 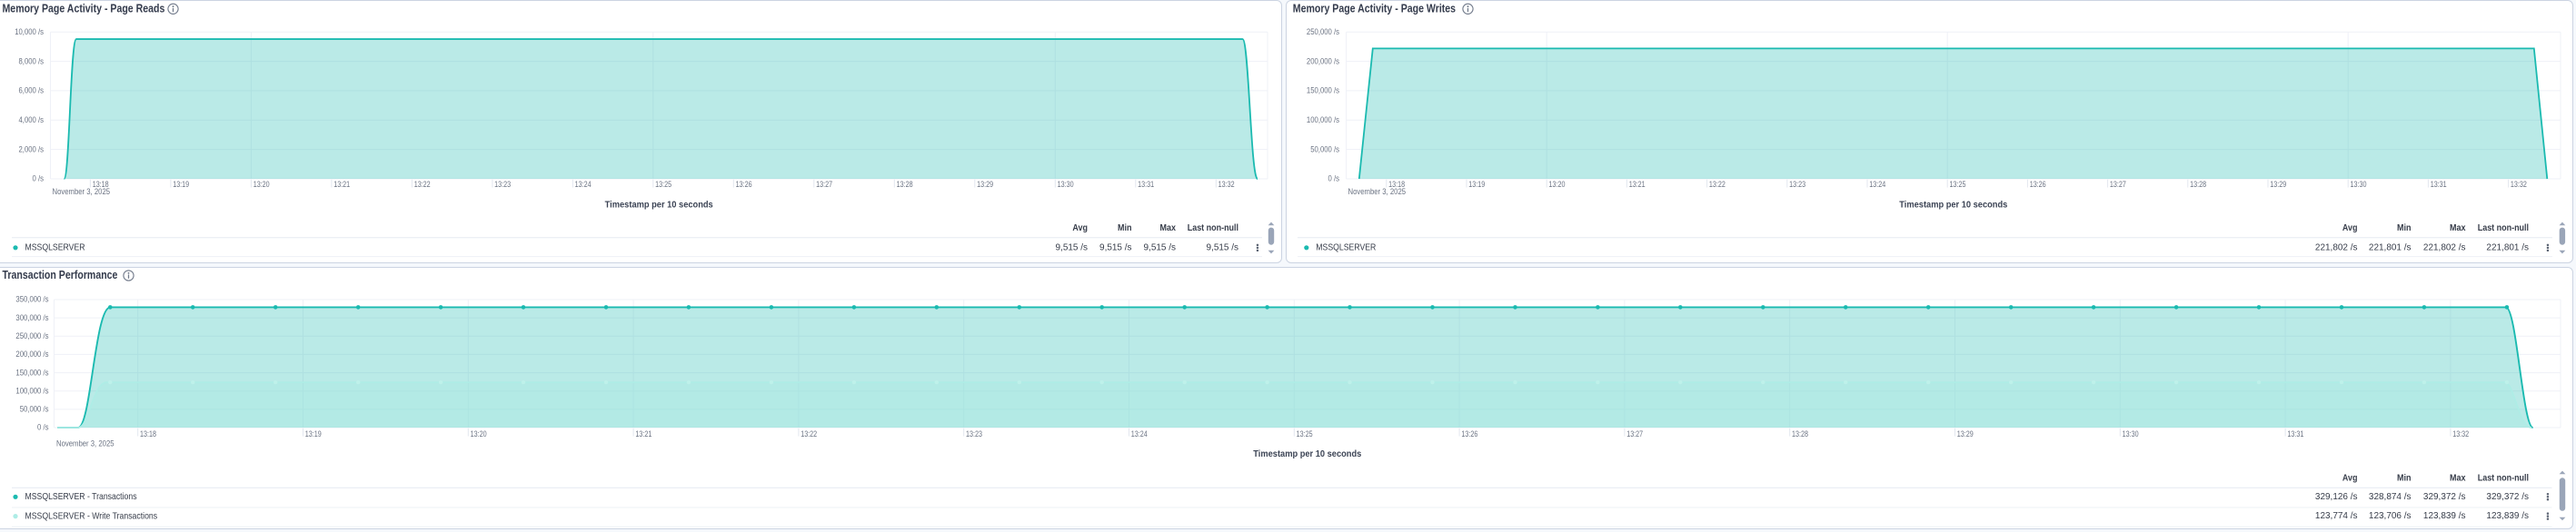 I want to click on svg-text:Memory Page Activity - Page Re: Memory Page Activity - Page Reads, so click(x=84, y=9).